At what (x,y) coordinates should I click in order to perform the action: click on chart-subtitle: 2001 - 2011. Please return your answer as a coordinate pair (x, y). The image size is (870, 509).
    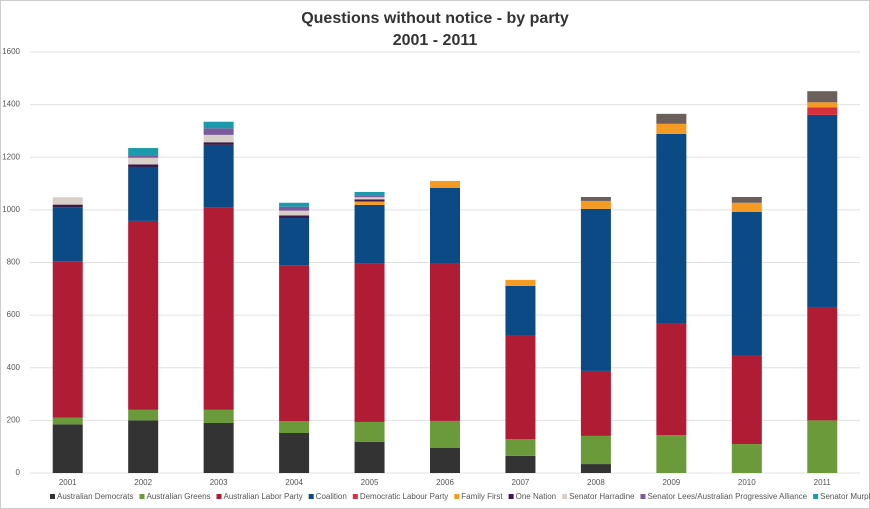
    Looking at the image, I should click on (435, 40).